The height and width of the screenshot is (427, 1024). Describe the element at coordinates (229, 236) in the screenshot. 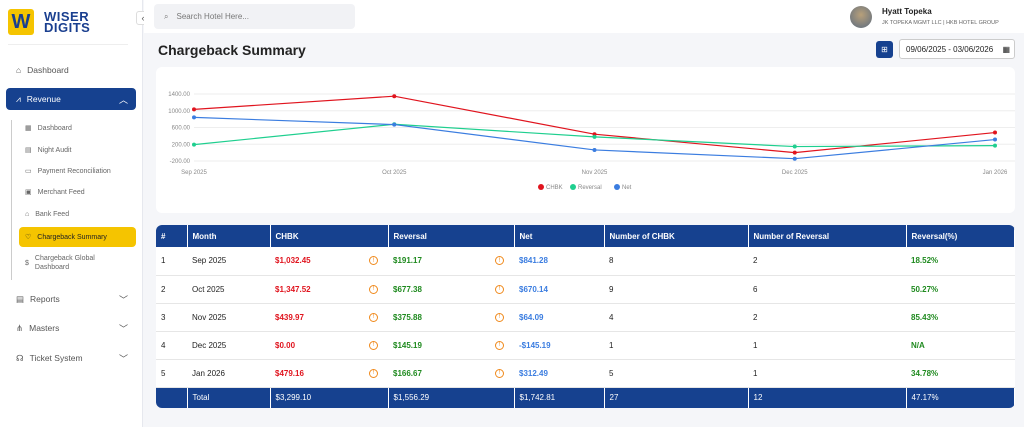

I see `column-header: Month` at that location.